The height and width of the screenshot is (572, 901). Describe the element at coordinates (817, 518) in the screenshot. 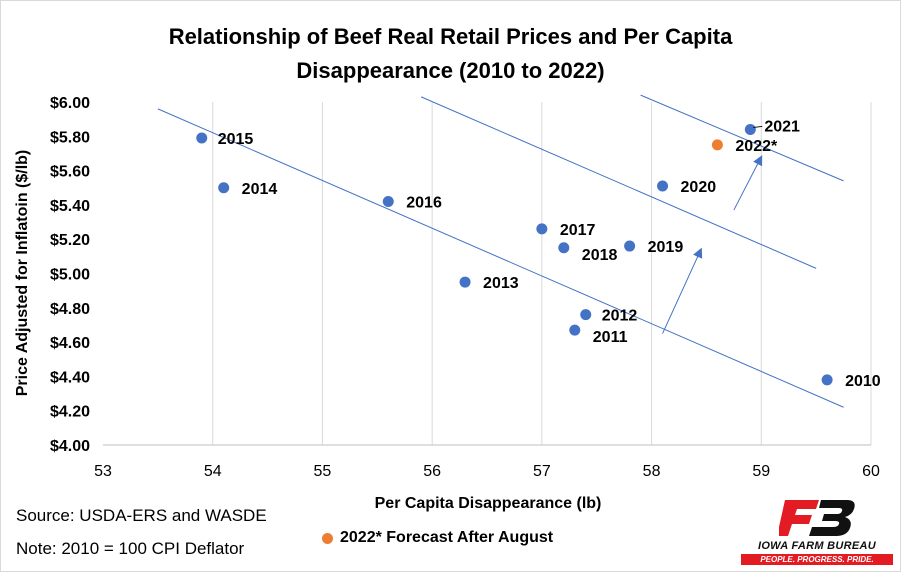

I see `fb-logo-icon` at that location.